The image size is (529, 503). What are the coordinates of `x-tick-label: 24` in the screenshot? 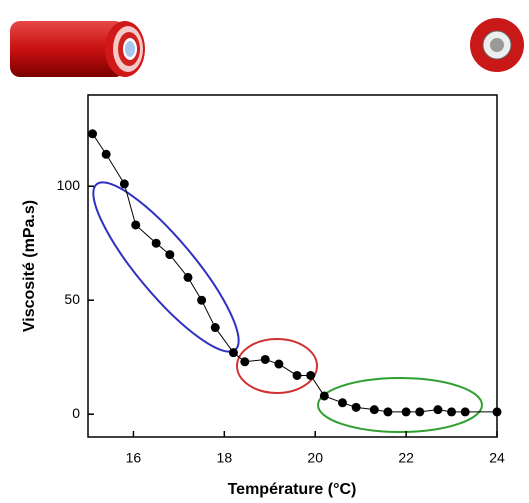 It's located at (497, 458).